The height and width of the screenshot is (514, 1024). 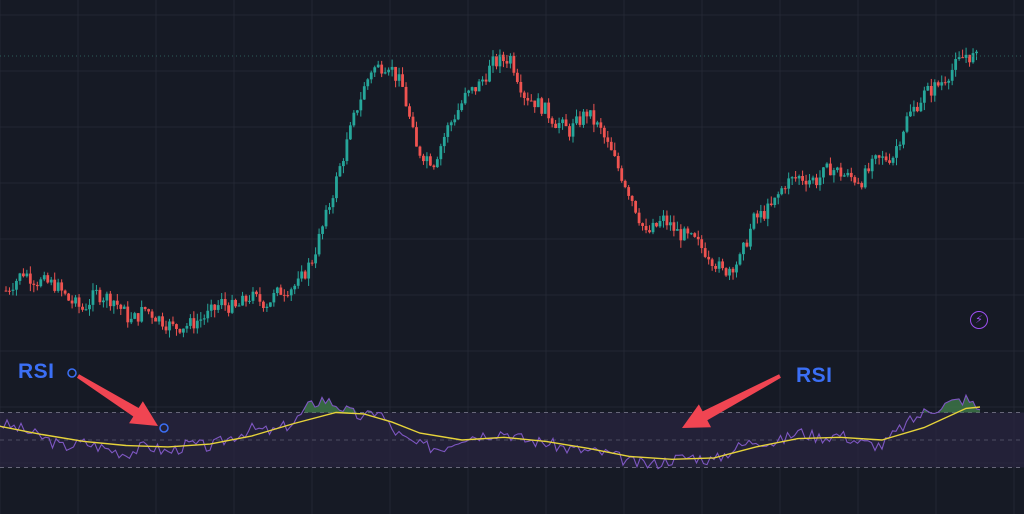 What do you see at coordinates (814, 375) in the screenshot?
I see `rsi-annotation-right: RSI` at bounding box center [814, 375].